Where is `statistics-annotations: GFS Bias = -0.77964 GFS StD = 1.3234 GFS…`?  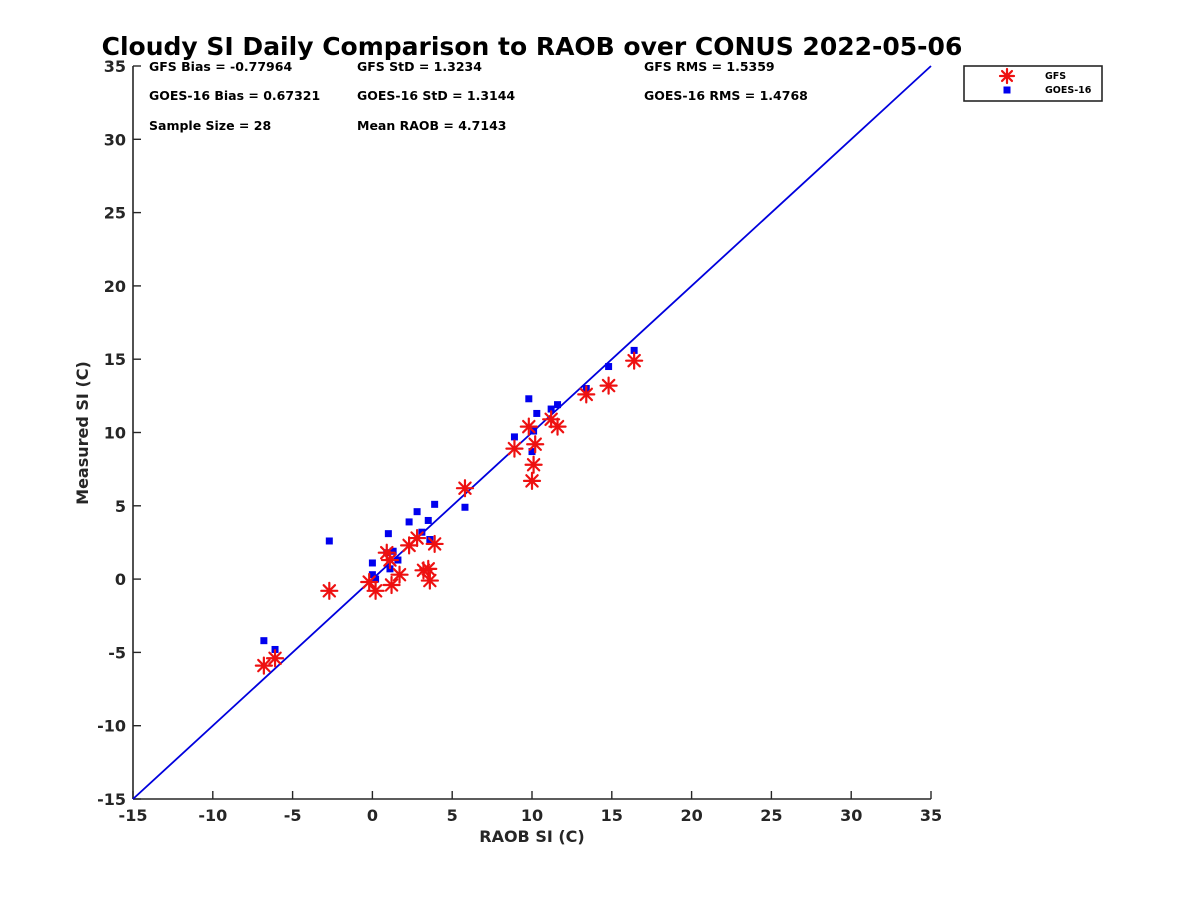 statistics-annotations: GFS Bias = -0.77964 GFS StD = 1.3234 GFS… is located at coordinates (478, 96).